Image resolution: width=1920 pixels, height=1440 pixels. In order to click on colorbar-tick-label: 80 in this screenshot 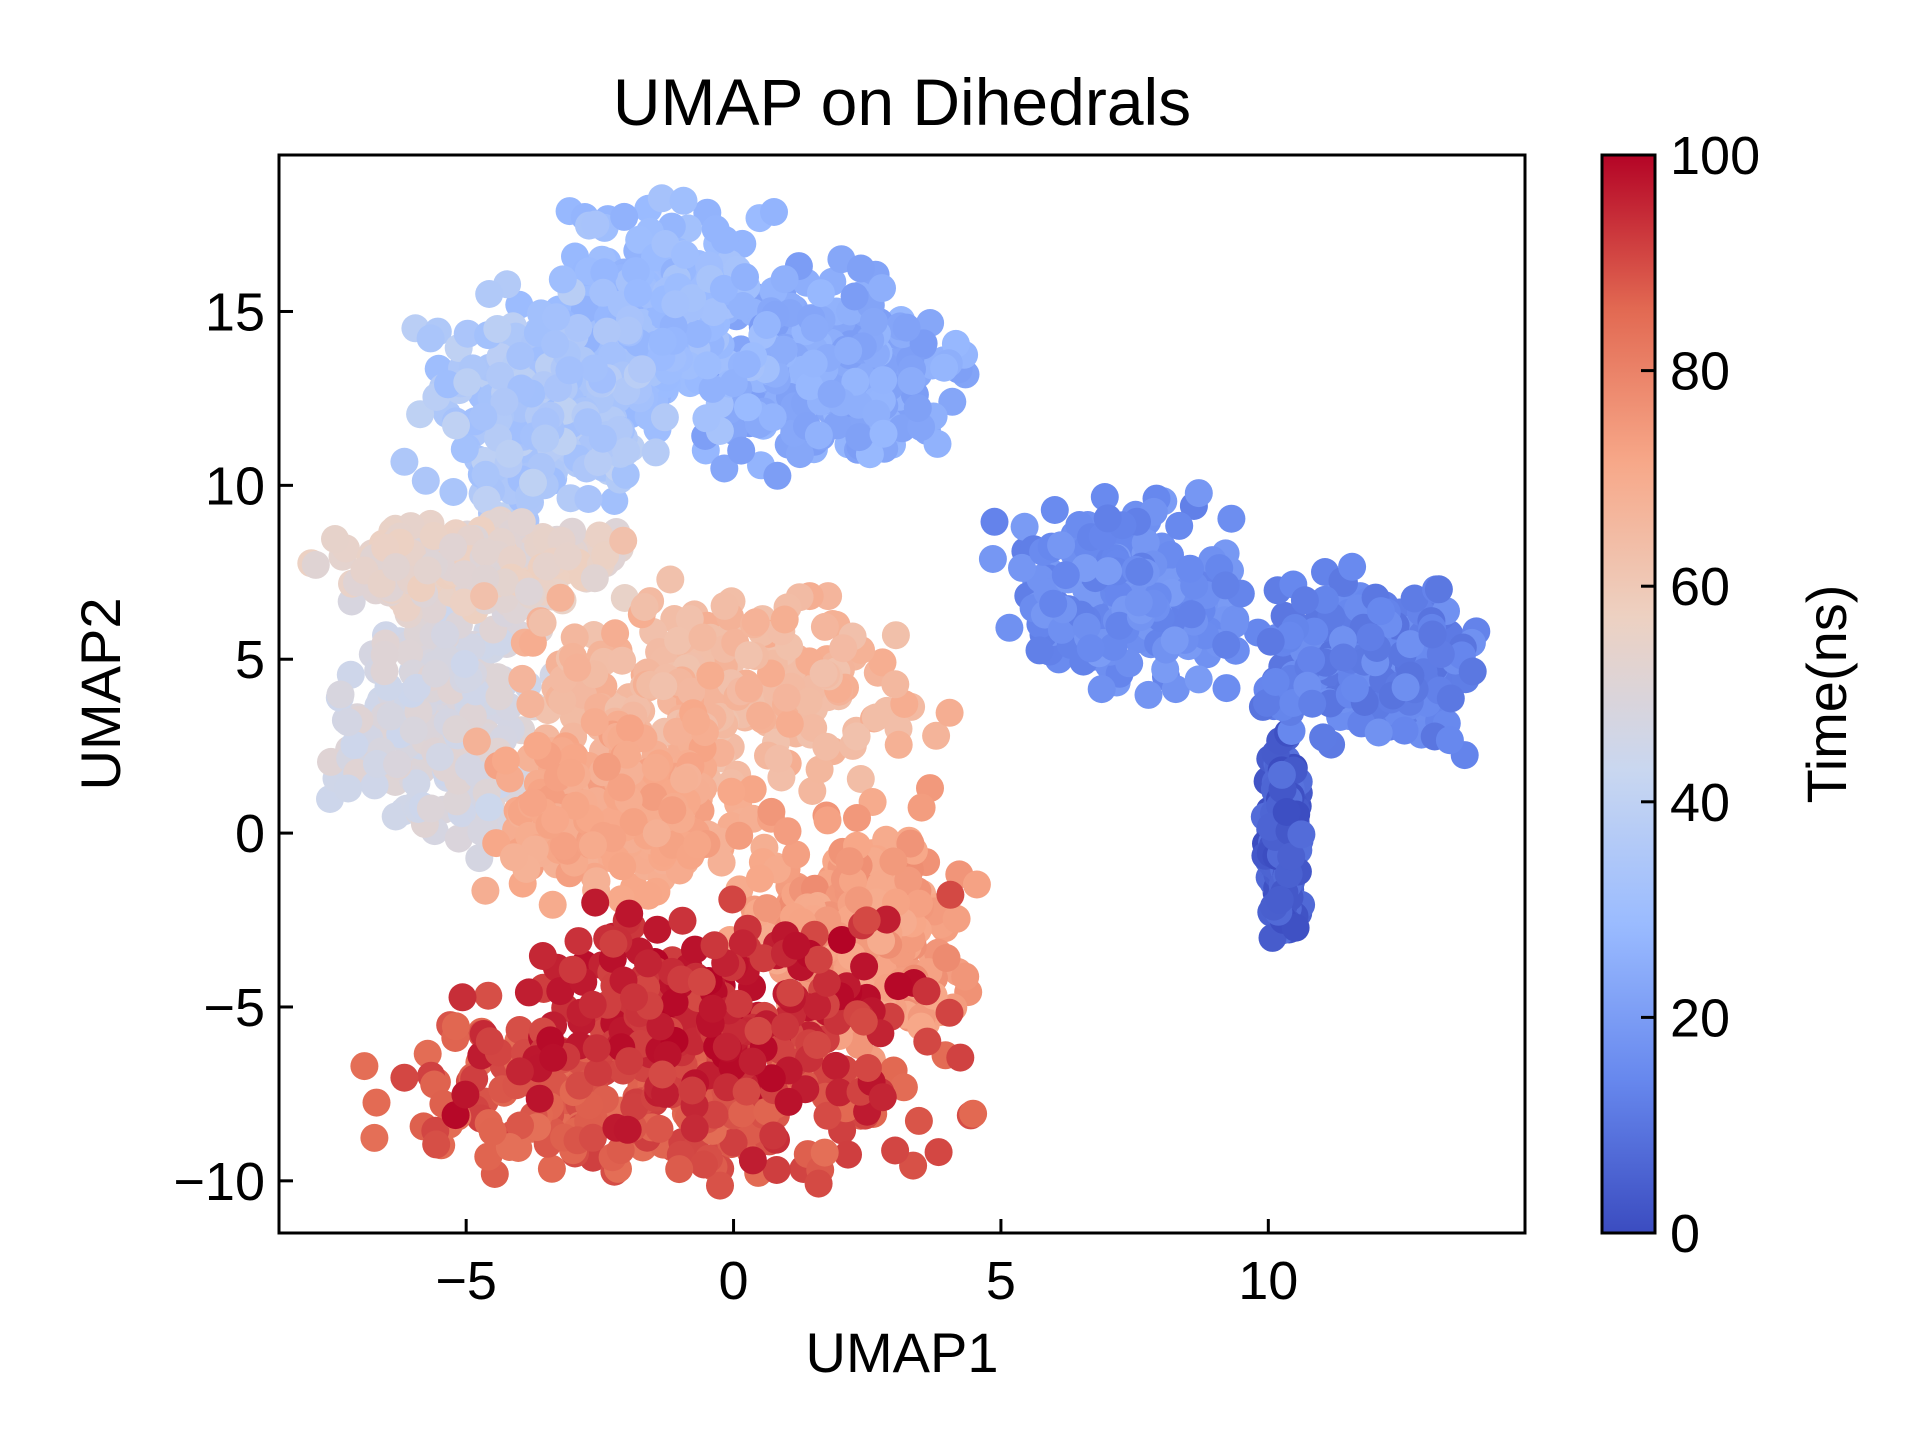, I will do `click(1700, 372)`.